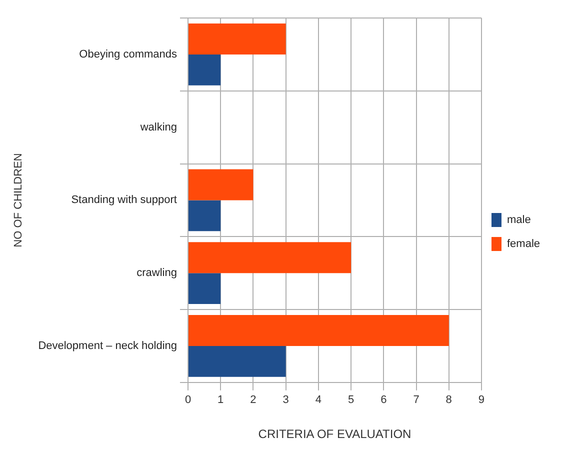 The image size is (568, 454). I want to click on x-tick-label: 6, so click(383, 400).